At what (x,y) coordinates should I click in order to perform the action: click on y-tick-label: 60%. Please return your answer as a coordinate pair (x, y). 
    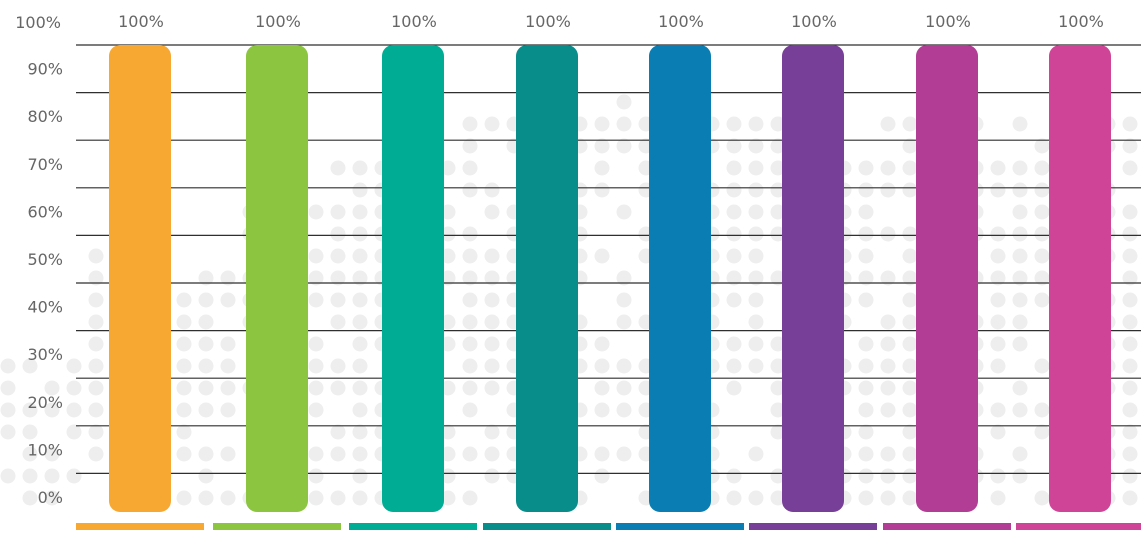
    Looking at the image, I should click on (45, 211).